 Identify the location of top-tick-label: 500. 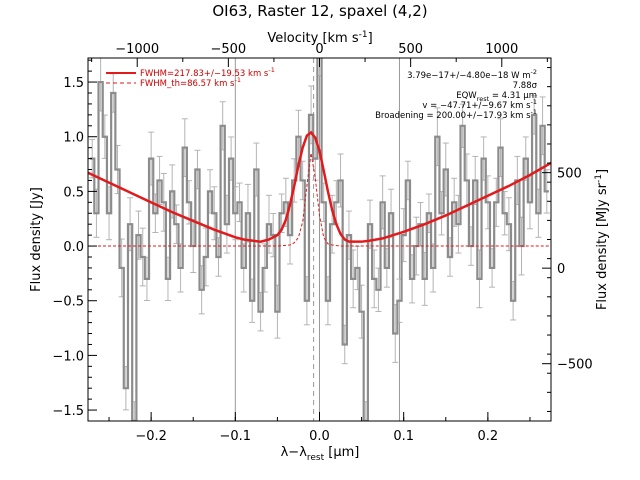
(410, 49).